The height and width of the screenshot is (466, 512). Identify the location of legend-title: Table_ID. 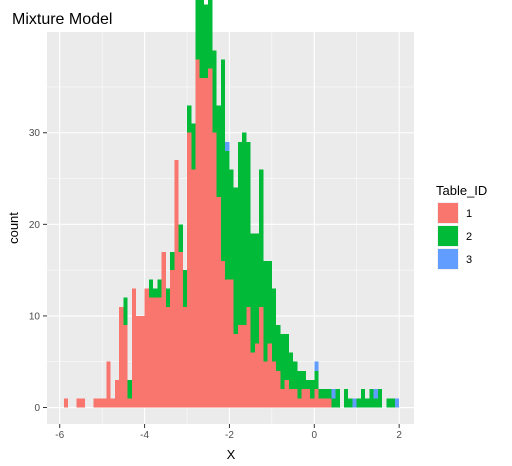
(461, 190).